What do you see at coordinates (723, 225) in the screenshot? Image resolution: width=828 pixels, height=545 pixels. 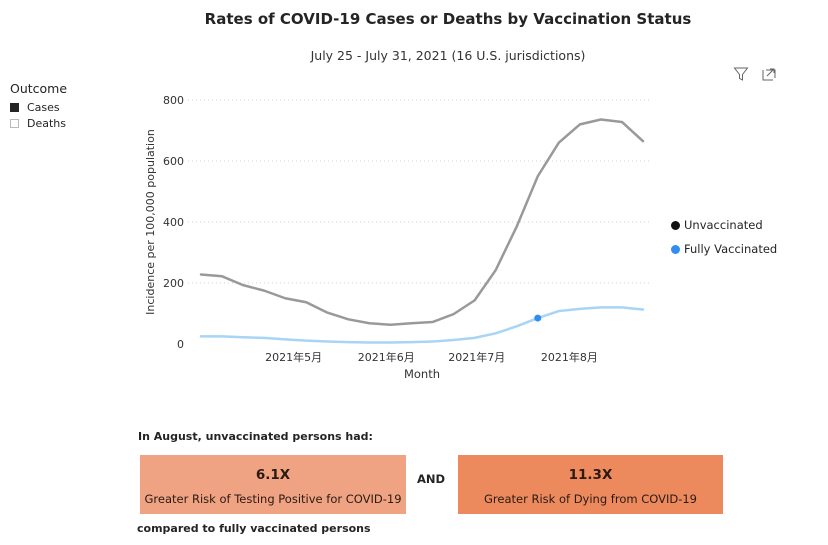 I see `legend-label-unvaccinated: Unvaccinated` at bounding box center [723, 225].